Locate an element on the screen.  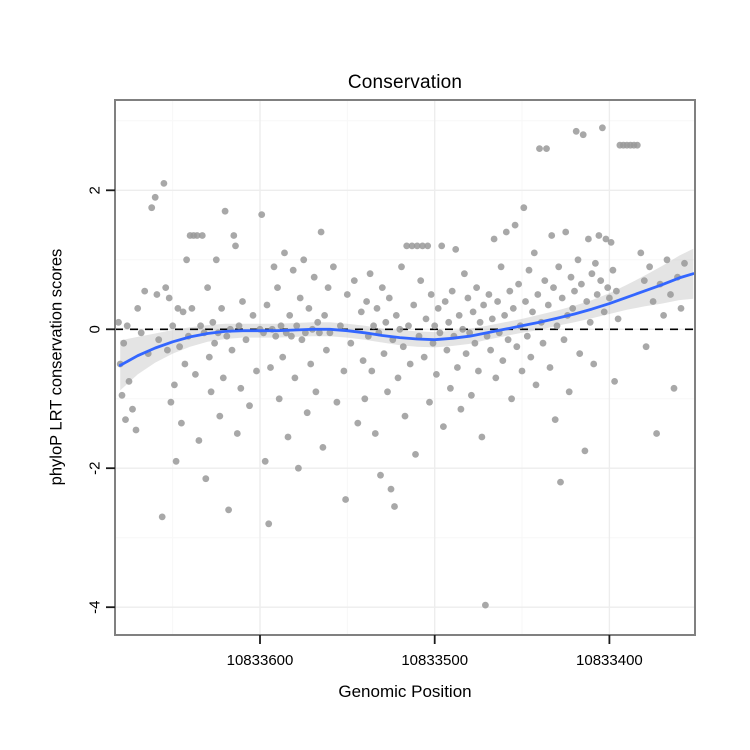
x-tick-label: 10833600 is located at coordinates (260, 660).